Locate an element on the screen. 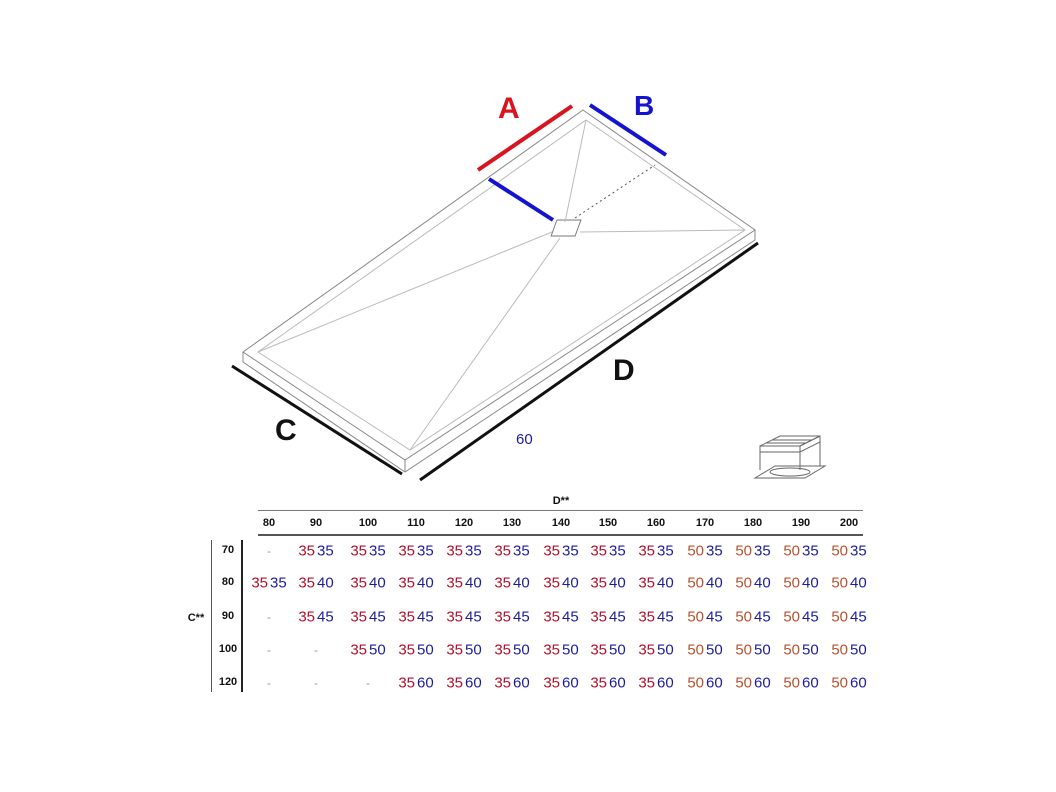 The height and width of the screenshot is (792, 1056). table-top-rule is located at coordinates (560, 510).